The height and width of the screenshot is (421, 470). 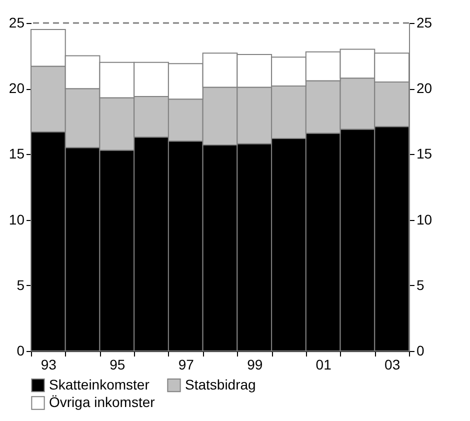 What do you see at coordinates (20, 284) in the screenshot?
I see `y-tick-label: 5` at bounding box center [20, 284].